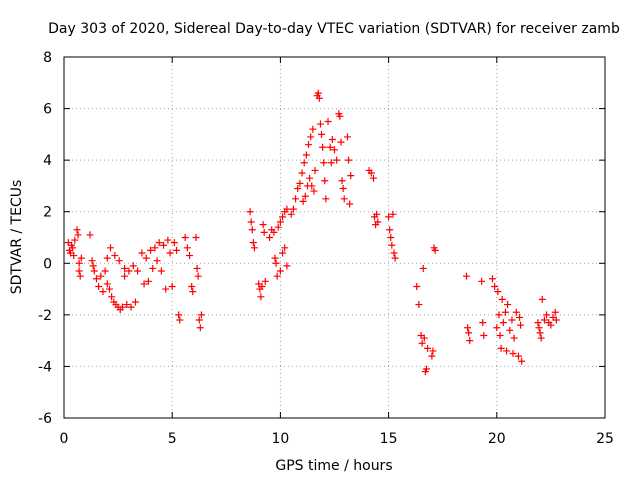  I want to click on y-axis-label: SDTVAR / TECUs, so click(17, 237).